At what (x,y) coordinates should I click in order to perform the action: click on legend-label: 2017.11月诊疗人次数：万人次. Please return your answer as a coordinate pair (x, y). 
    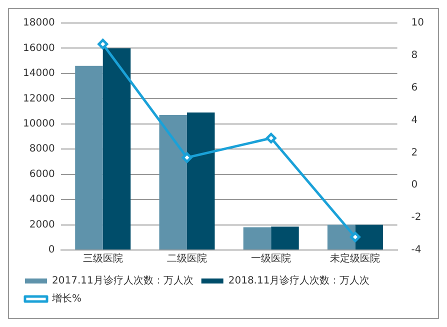
    Looking at the image, I should click on (123, 280).